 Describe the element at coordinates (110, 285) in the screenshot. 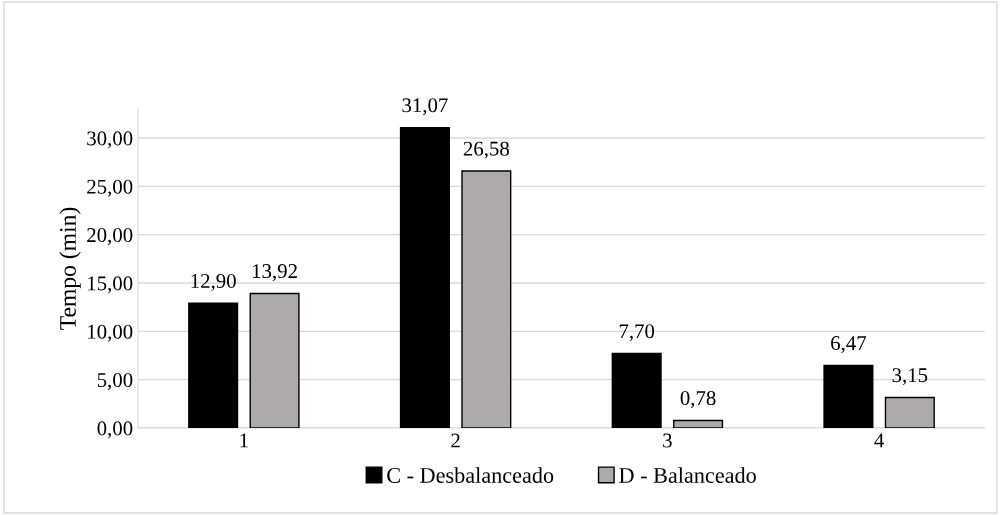

I see `y-tick-label: 15,00` at that location.